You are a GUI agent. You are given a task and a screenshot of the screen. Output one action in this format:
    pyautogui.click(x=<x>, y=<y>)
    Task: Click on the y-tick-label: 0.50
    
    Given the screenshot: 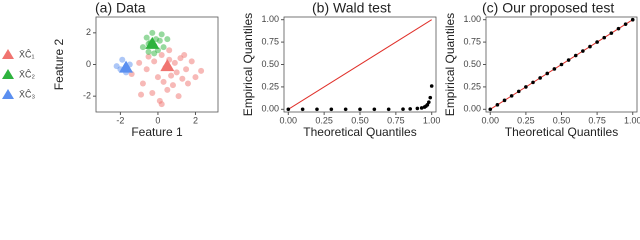 What is the action you would take?
    pyautogui.click(x=472, y=64)
    